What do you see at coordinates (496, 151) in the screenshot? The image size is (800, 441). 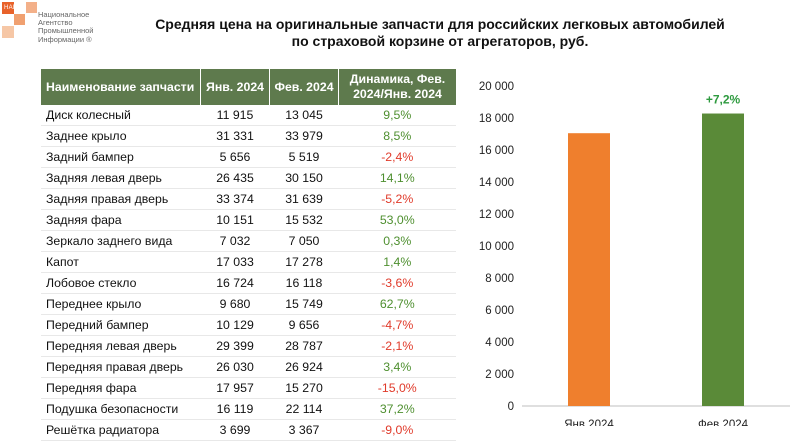 I see `y-tick-label: 16 000` at bounding box center [496, 151].